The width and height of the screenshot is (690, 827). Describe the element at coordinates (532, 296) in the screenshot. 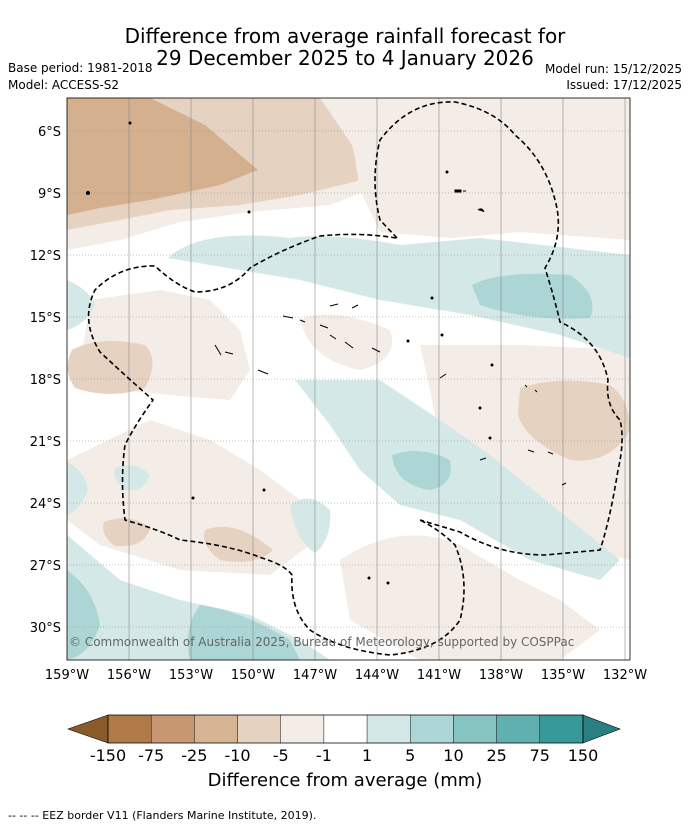

I see `wet-core-north` at that location.